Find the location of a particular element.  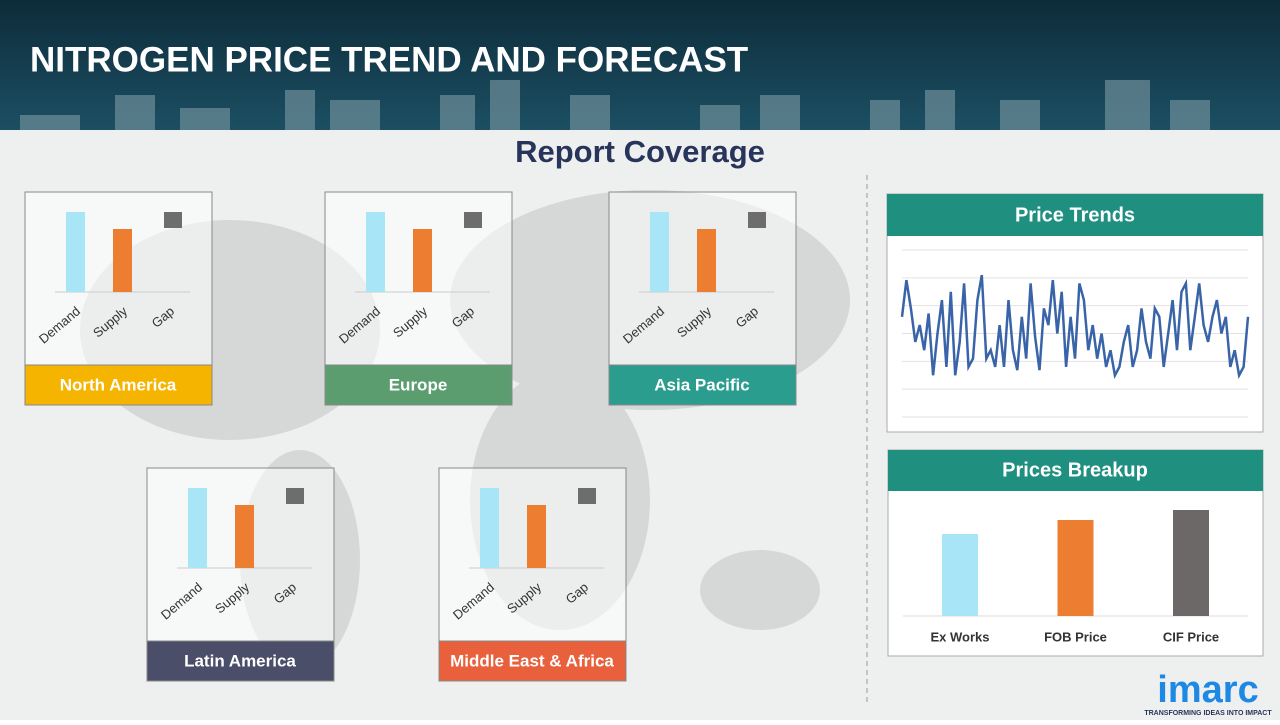

x-tick-label: CIF Price is located at coordinates (1191, 636).